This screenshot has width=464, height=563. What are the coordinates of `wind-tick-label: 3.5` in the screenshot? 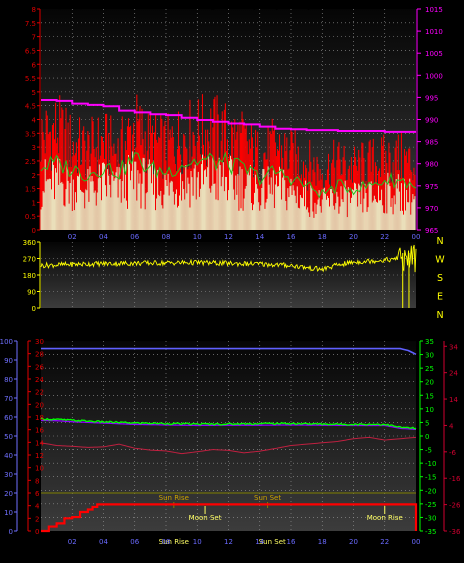 It's located at (30, 134).